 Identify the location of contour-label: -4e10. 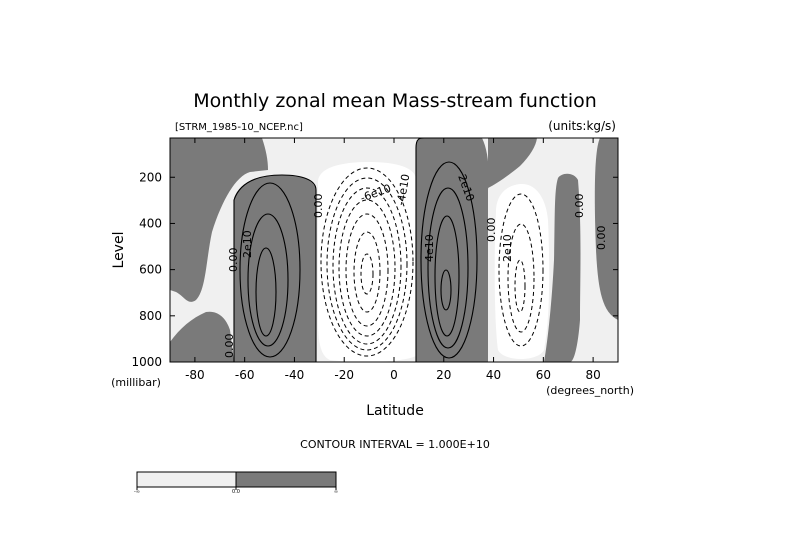
(403, 190).